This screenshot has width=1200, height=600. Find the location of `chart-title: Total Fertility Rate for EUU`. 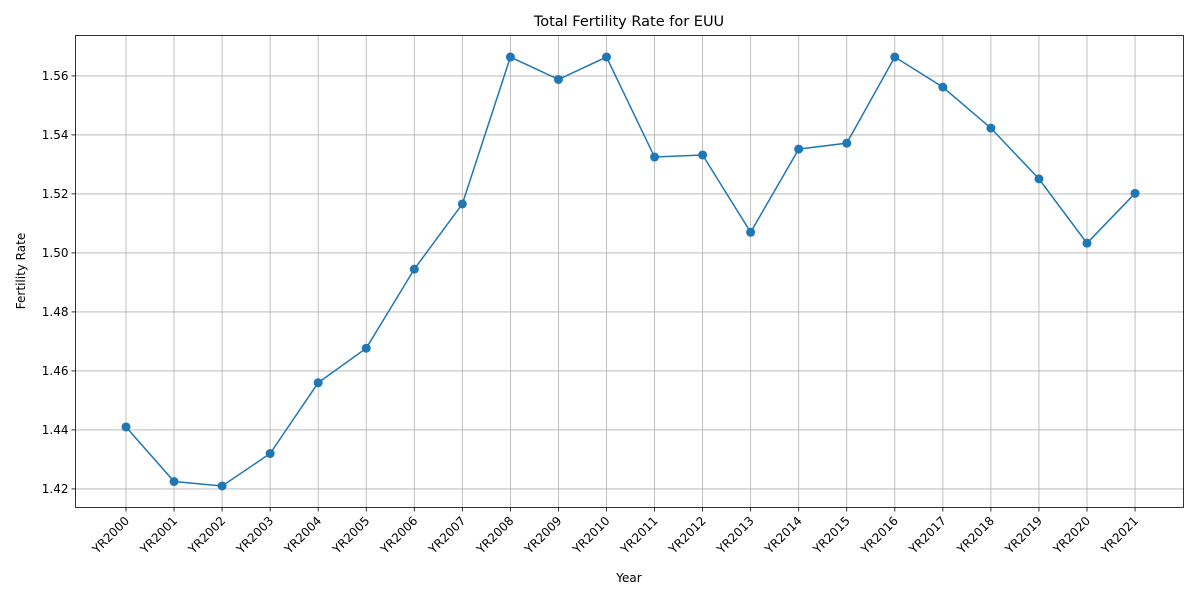

chart-title: Total Fertility Rate for EUU is located at coordinates (628, 22).